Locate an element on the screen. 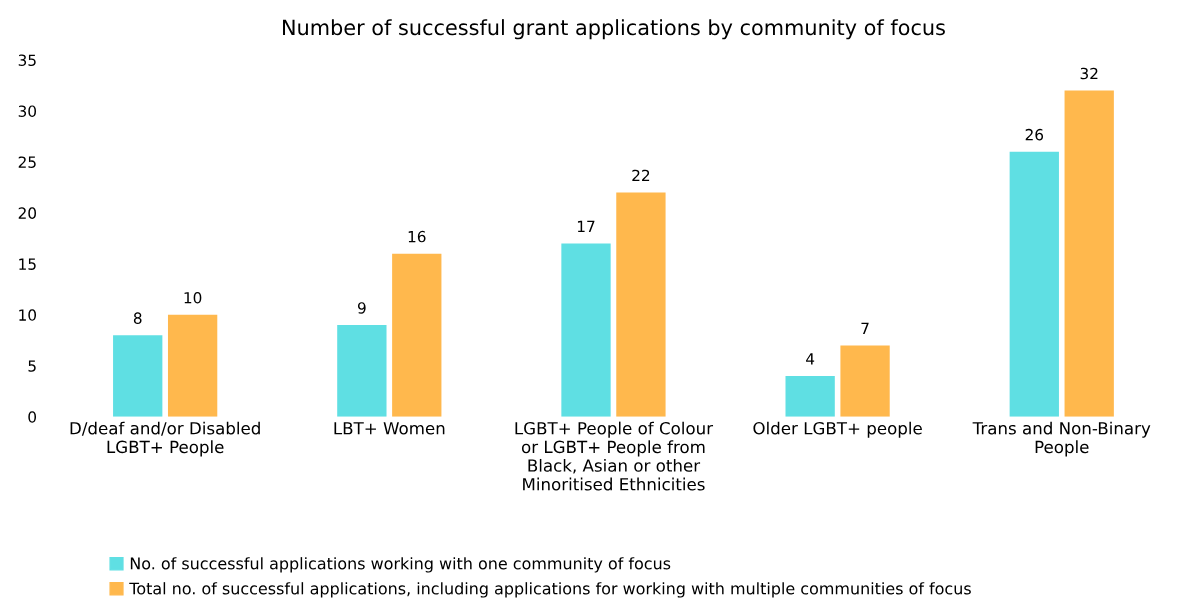 This screenshot has height=612, width=1197. chart-title: Number of successful grant applications by community of focus is located at coordinates (614, 29).